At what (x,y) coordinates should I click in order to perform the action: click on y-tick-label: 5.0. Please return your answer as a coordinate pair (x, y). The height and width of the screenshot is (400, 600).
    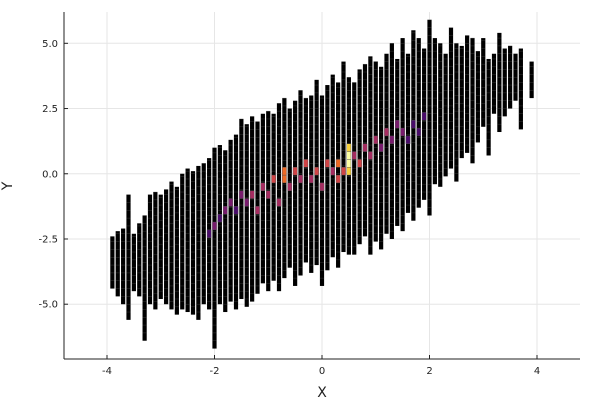
    Looking at the image, I should click on (50, 44).